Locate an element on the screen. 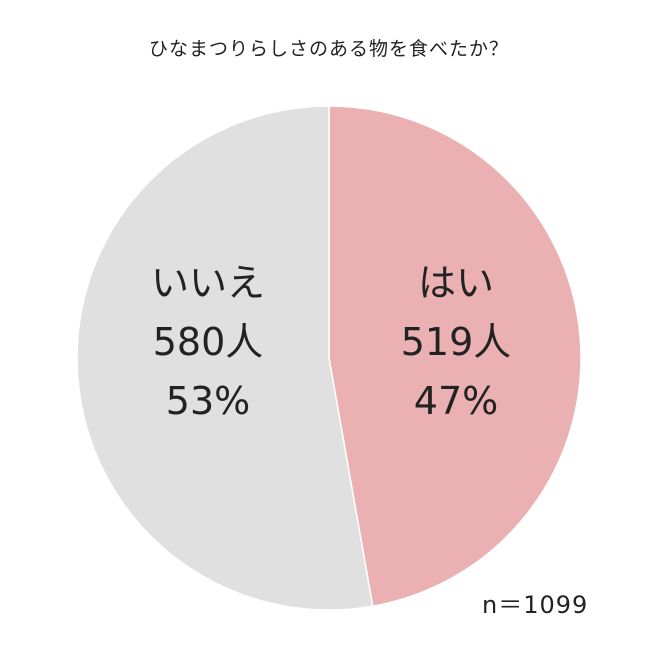  slice-label-1: いいえ is located at coordinates (208, 283).